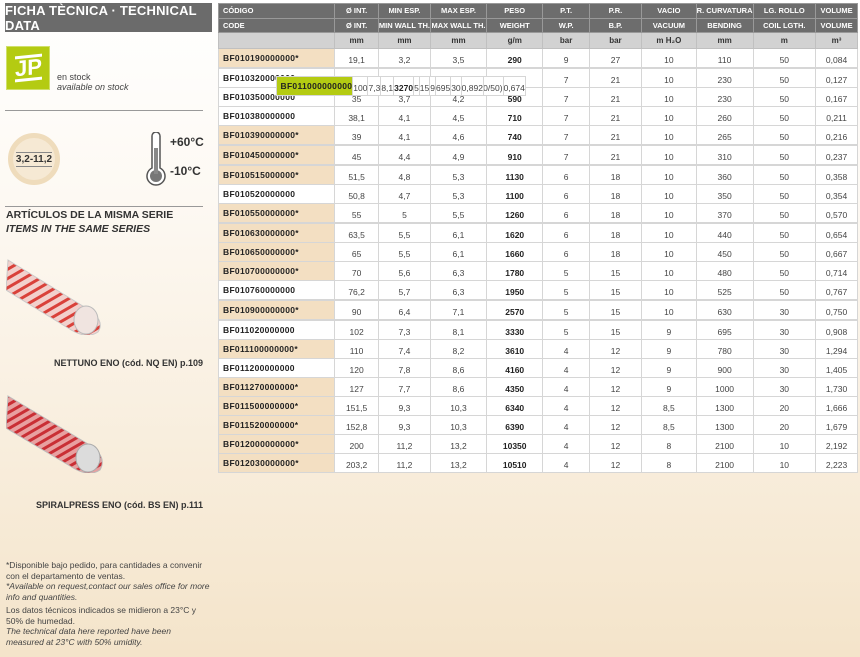 The image size is (860, 657). Describe the element at coordinates (276, 406) in the screenshot. I see `product-code: BF011500000000*` at that location.